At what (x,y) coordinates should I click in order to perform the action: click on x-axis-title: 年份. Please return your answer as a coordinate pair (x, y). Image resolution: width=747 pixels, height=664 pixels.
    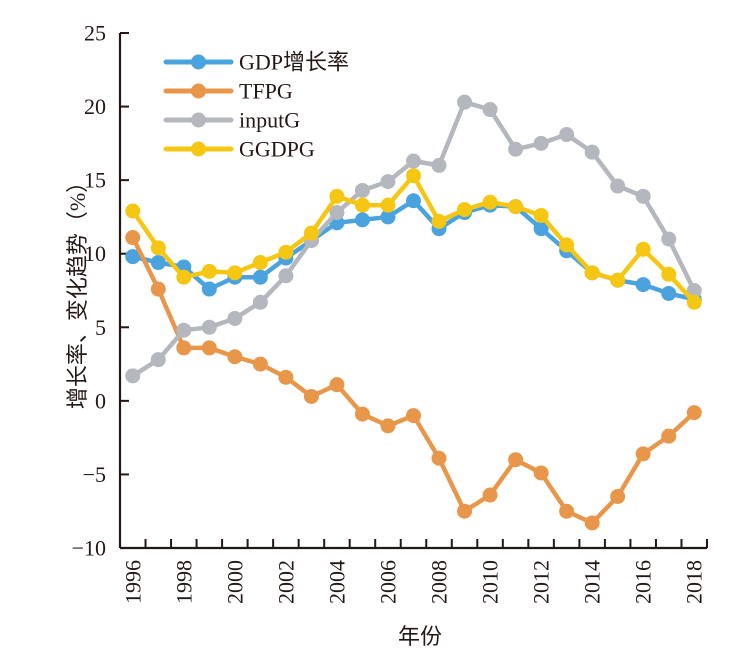
    Looking at the image, I should click on (420, 636).